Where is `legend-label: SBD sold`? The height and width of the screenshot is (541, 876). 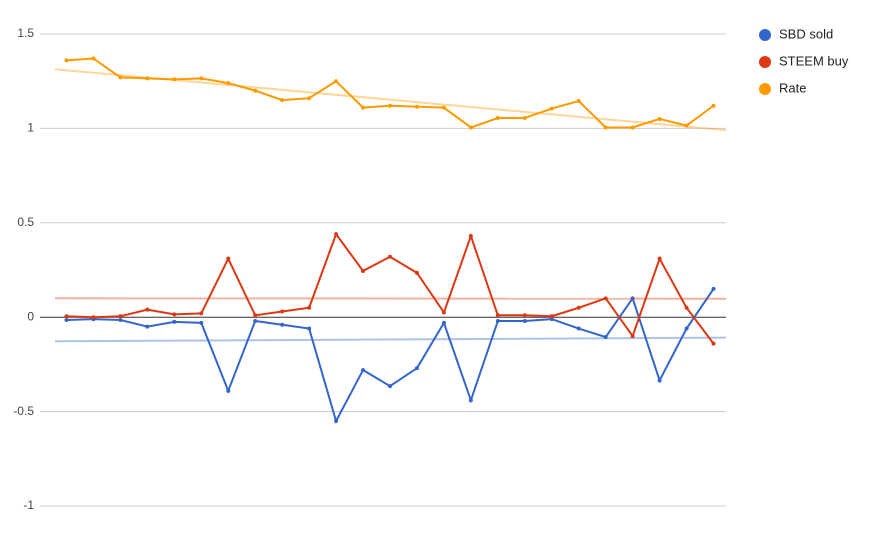 legend-label: SBD sold is located at coordinates (806, 33).